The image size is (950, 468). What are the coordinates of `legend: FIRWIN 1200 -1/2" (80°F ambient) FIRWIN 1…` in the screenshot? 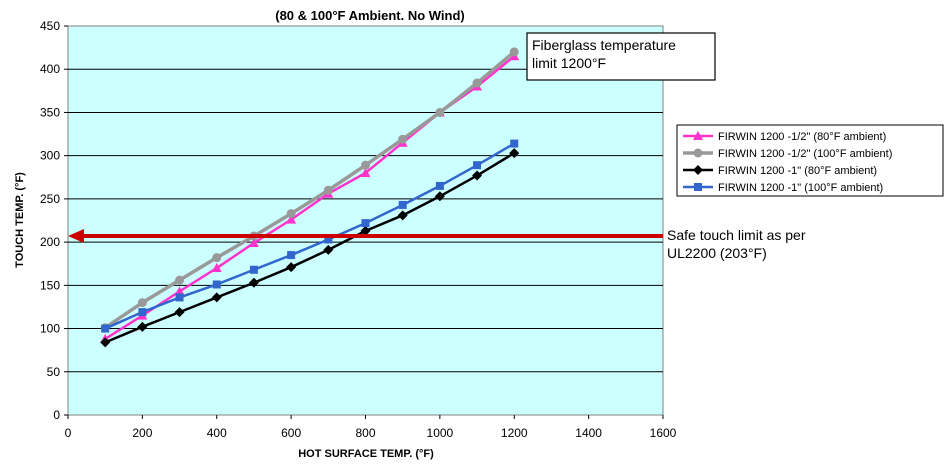 It's located at (810, 160).